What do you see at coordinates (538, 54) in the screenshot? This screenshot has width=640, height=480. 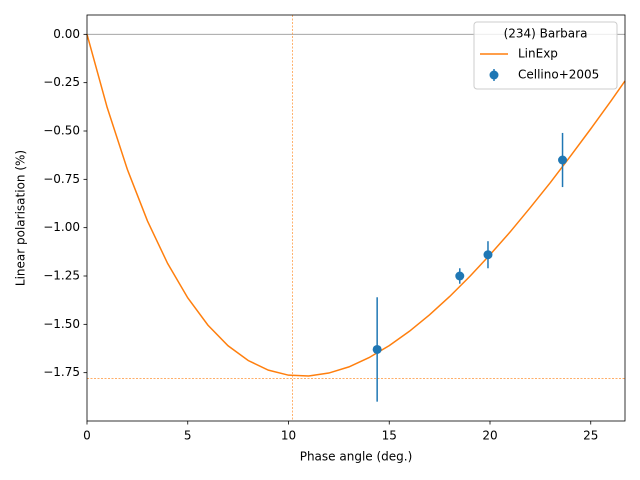 I see `legend-label: LinExp` at bounding box center [538, 54].